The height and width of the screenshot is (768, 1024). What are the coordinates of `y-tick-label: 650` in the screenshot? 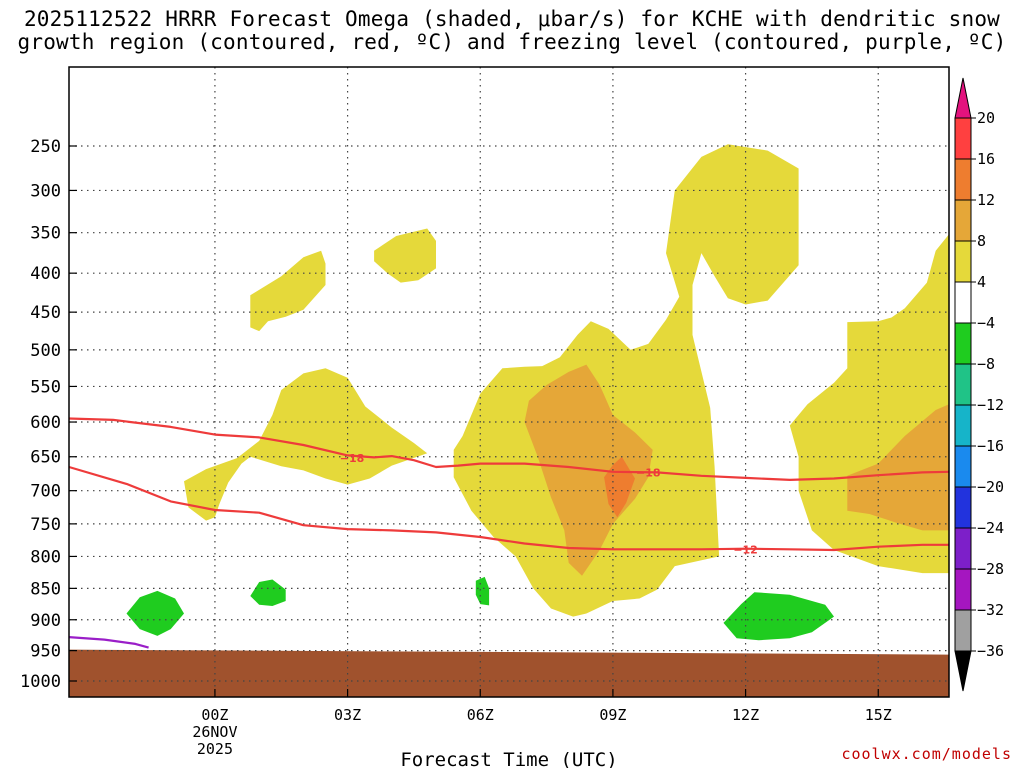 It's located at (45, 458).